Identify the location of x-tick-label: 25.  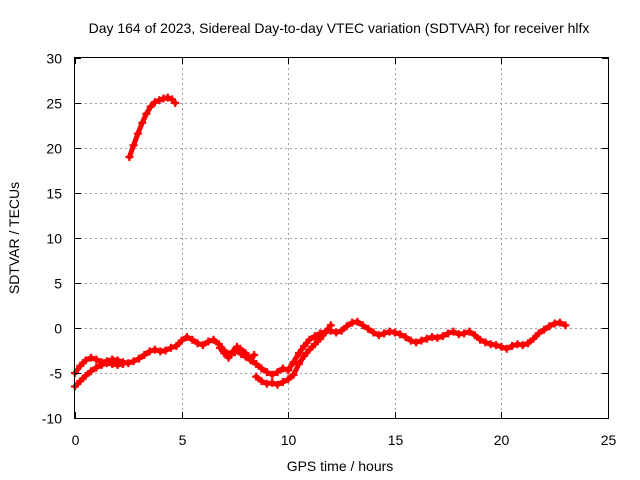
(609, 440).